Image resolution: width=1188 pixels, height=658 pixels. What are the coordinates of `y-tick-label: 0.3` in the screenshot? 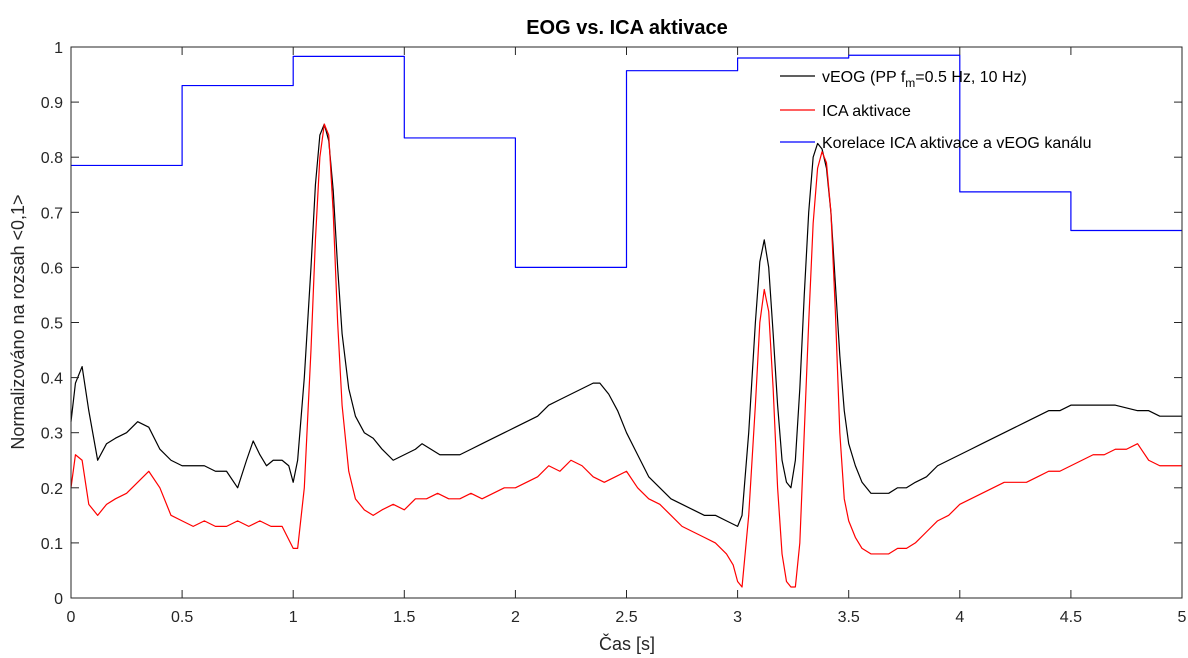 It's located at (52, 434).